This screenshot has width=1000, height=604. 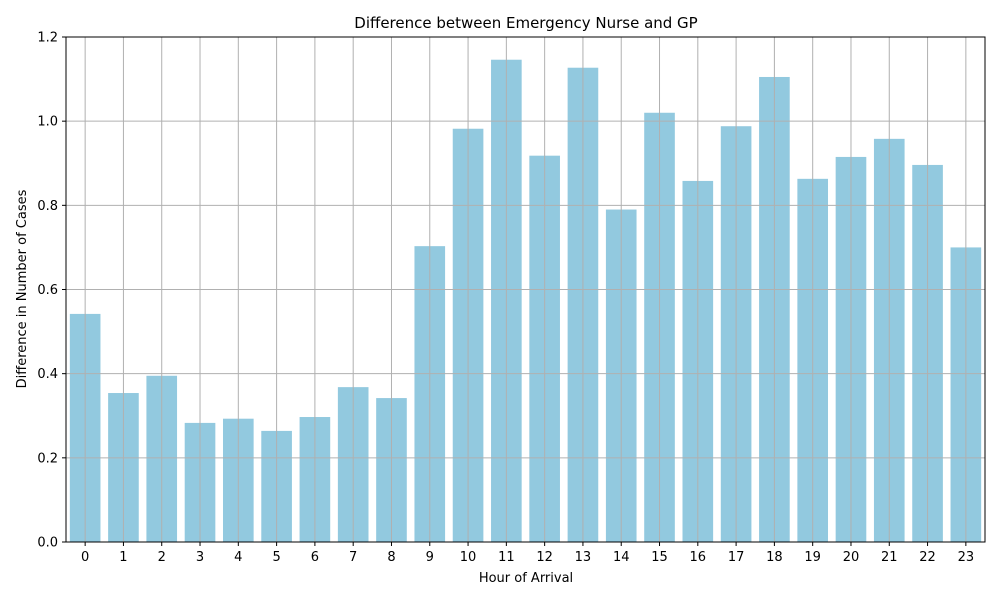 I want to click on x-tick-label: 4, so click(x=238, y=557).